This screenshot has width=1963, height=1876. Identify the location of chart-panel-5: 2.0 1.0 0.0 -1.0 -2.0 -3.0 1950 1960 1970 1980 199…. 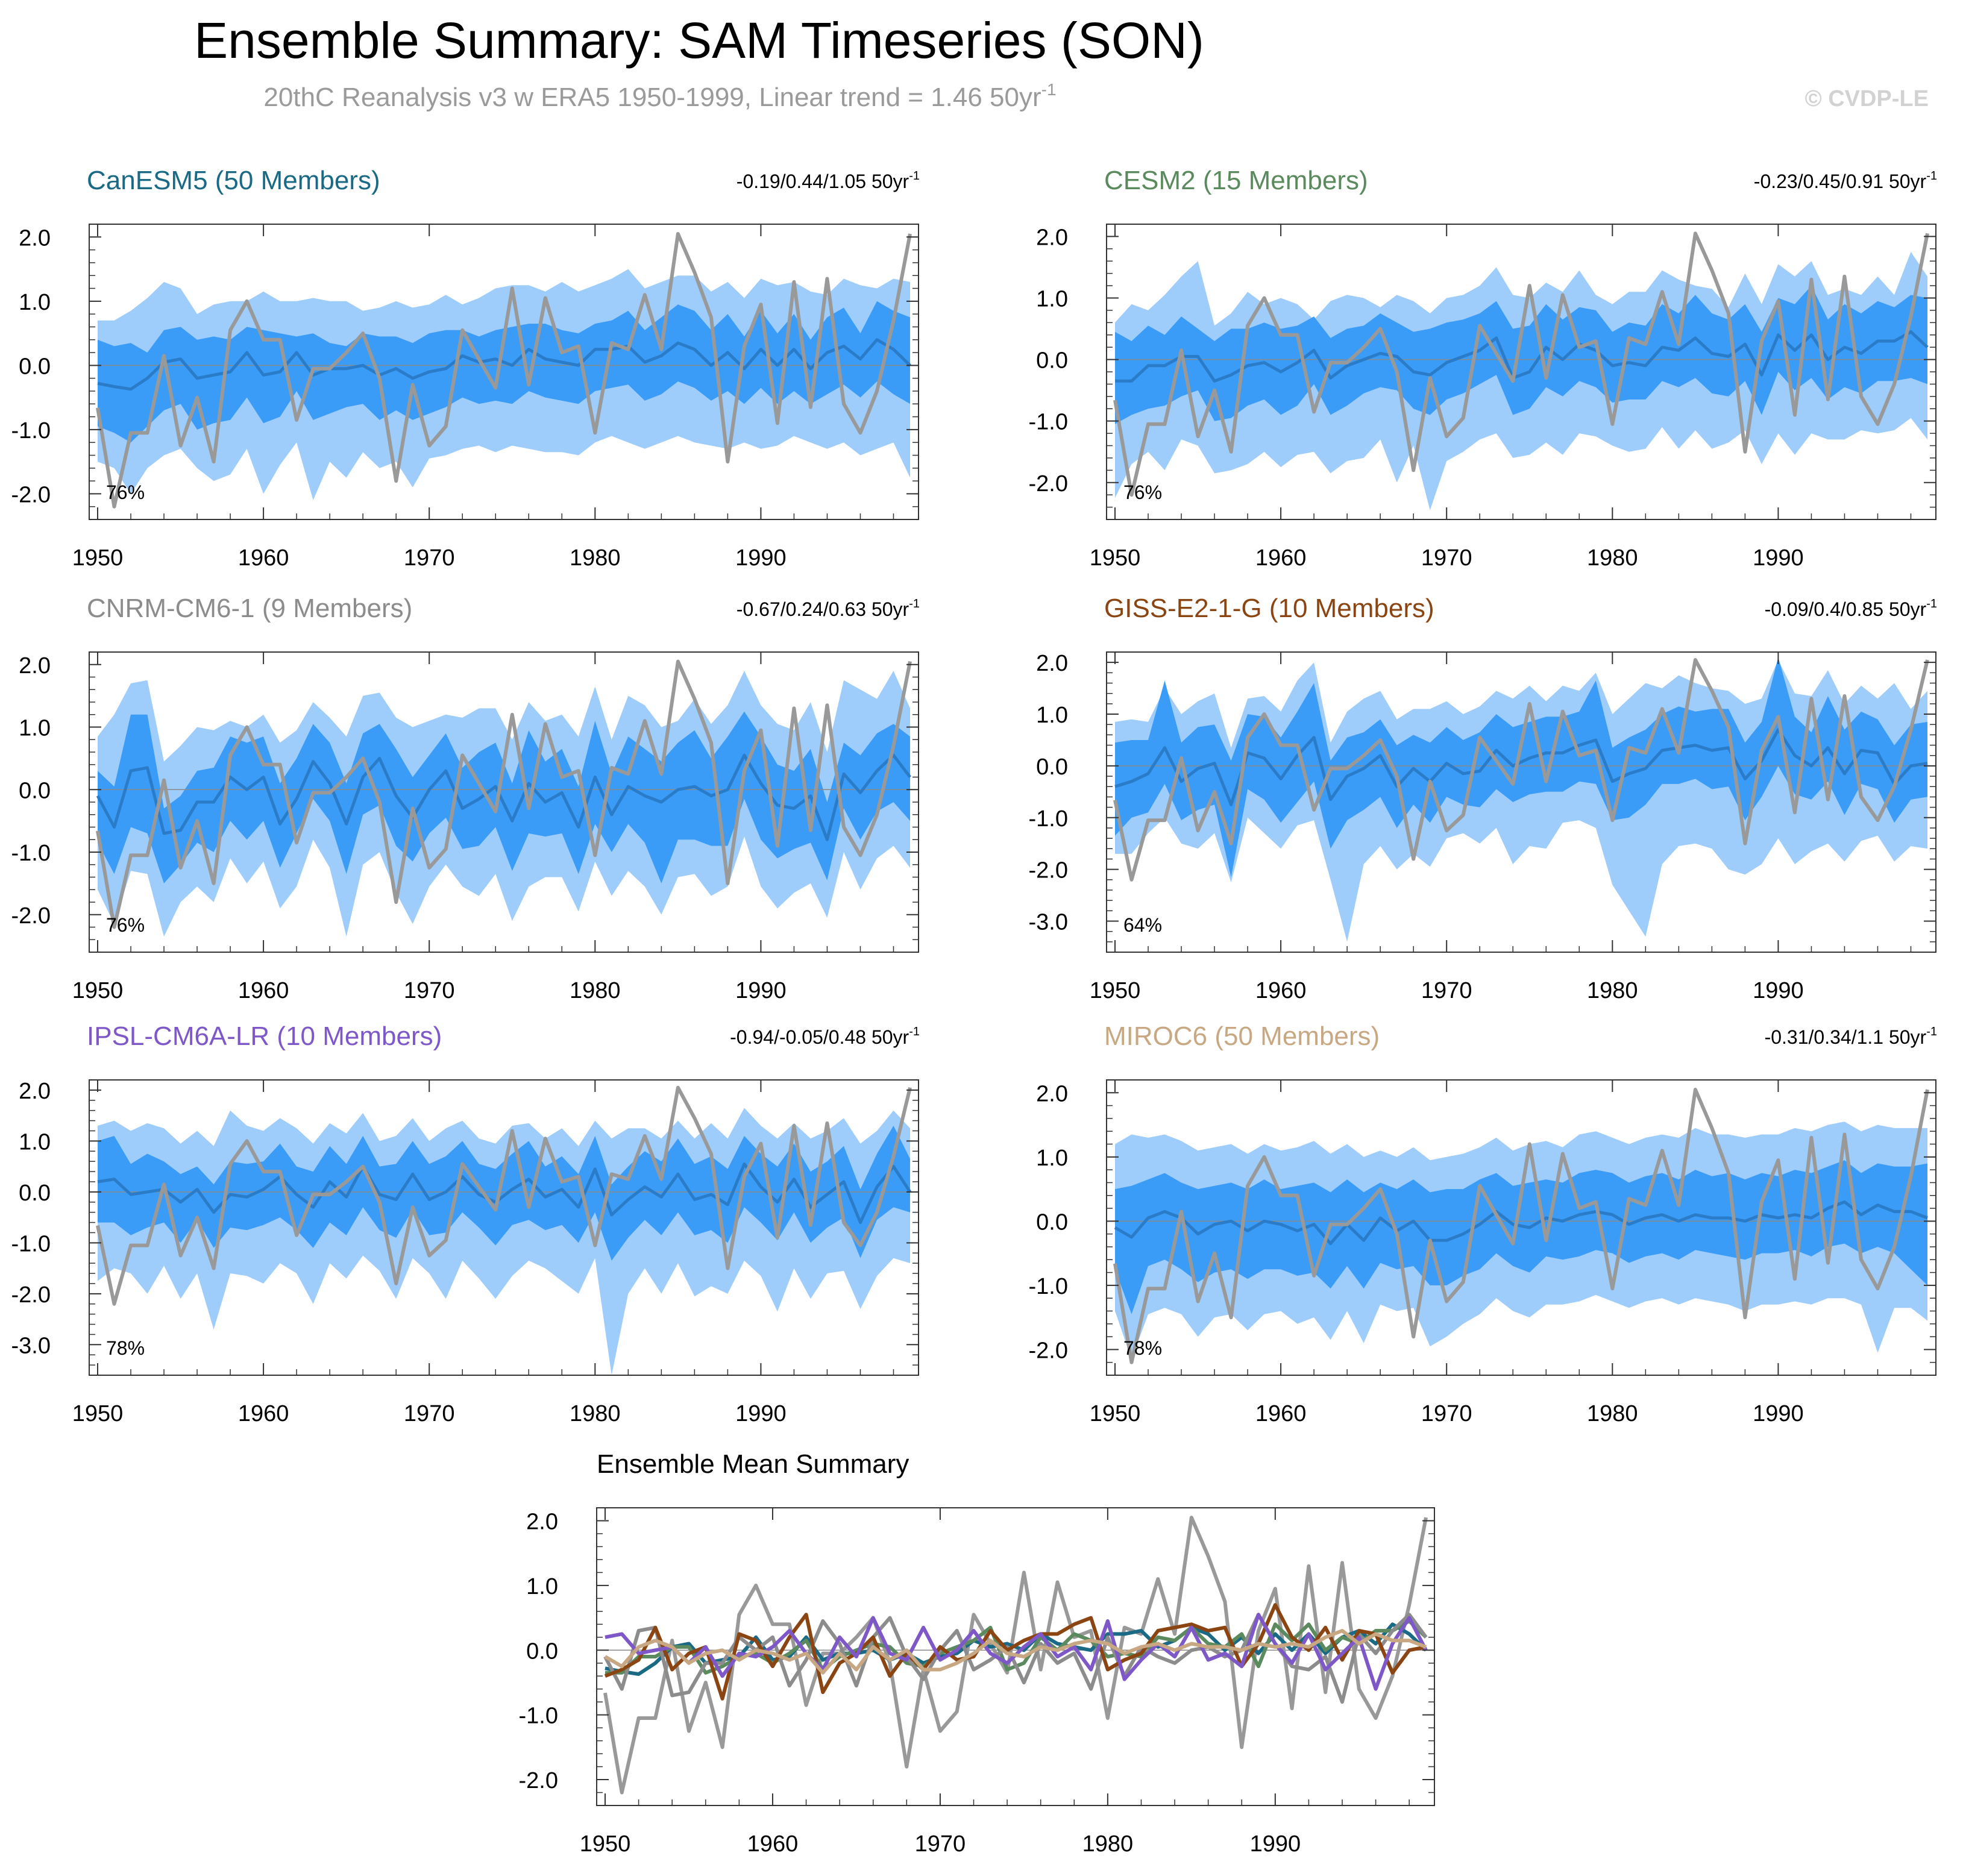
(465, 1223).